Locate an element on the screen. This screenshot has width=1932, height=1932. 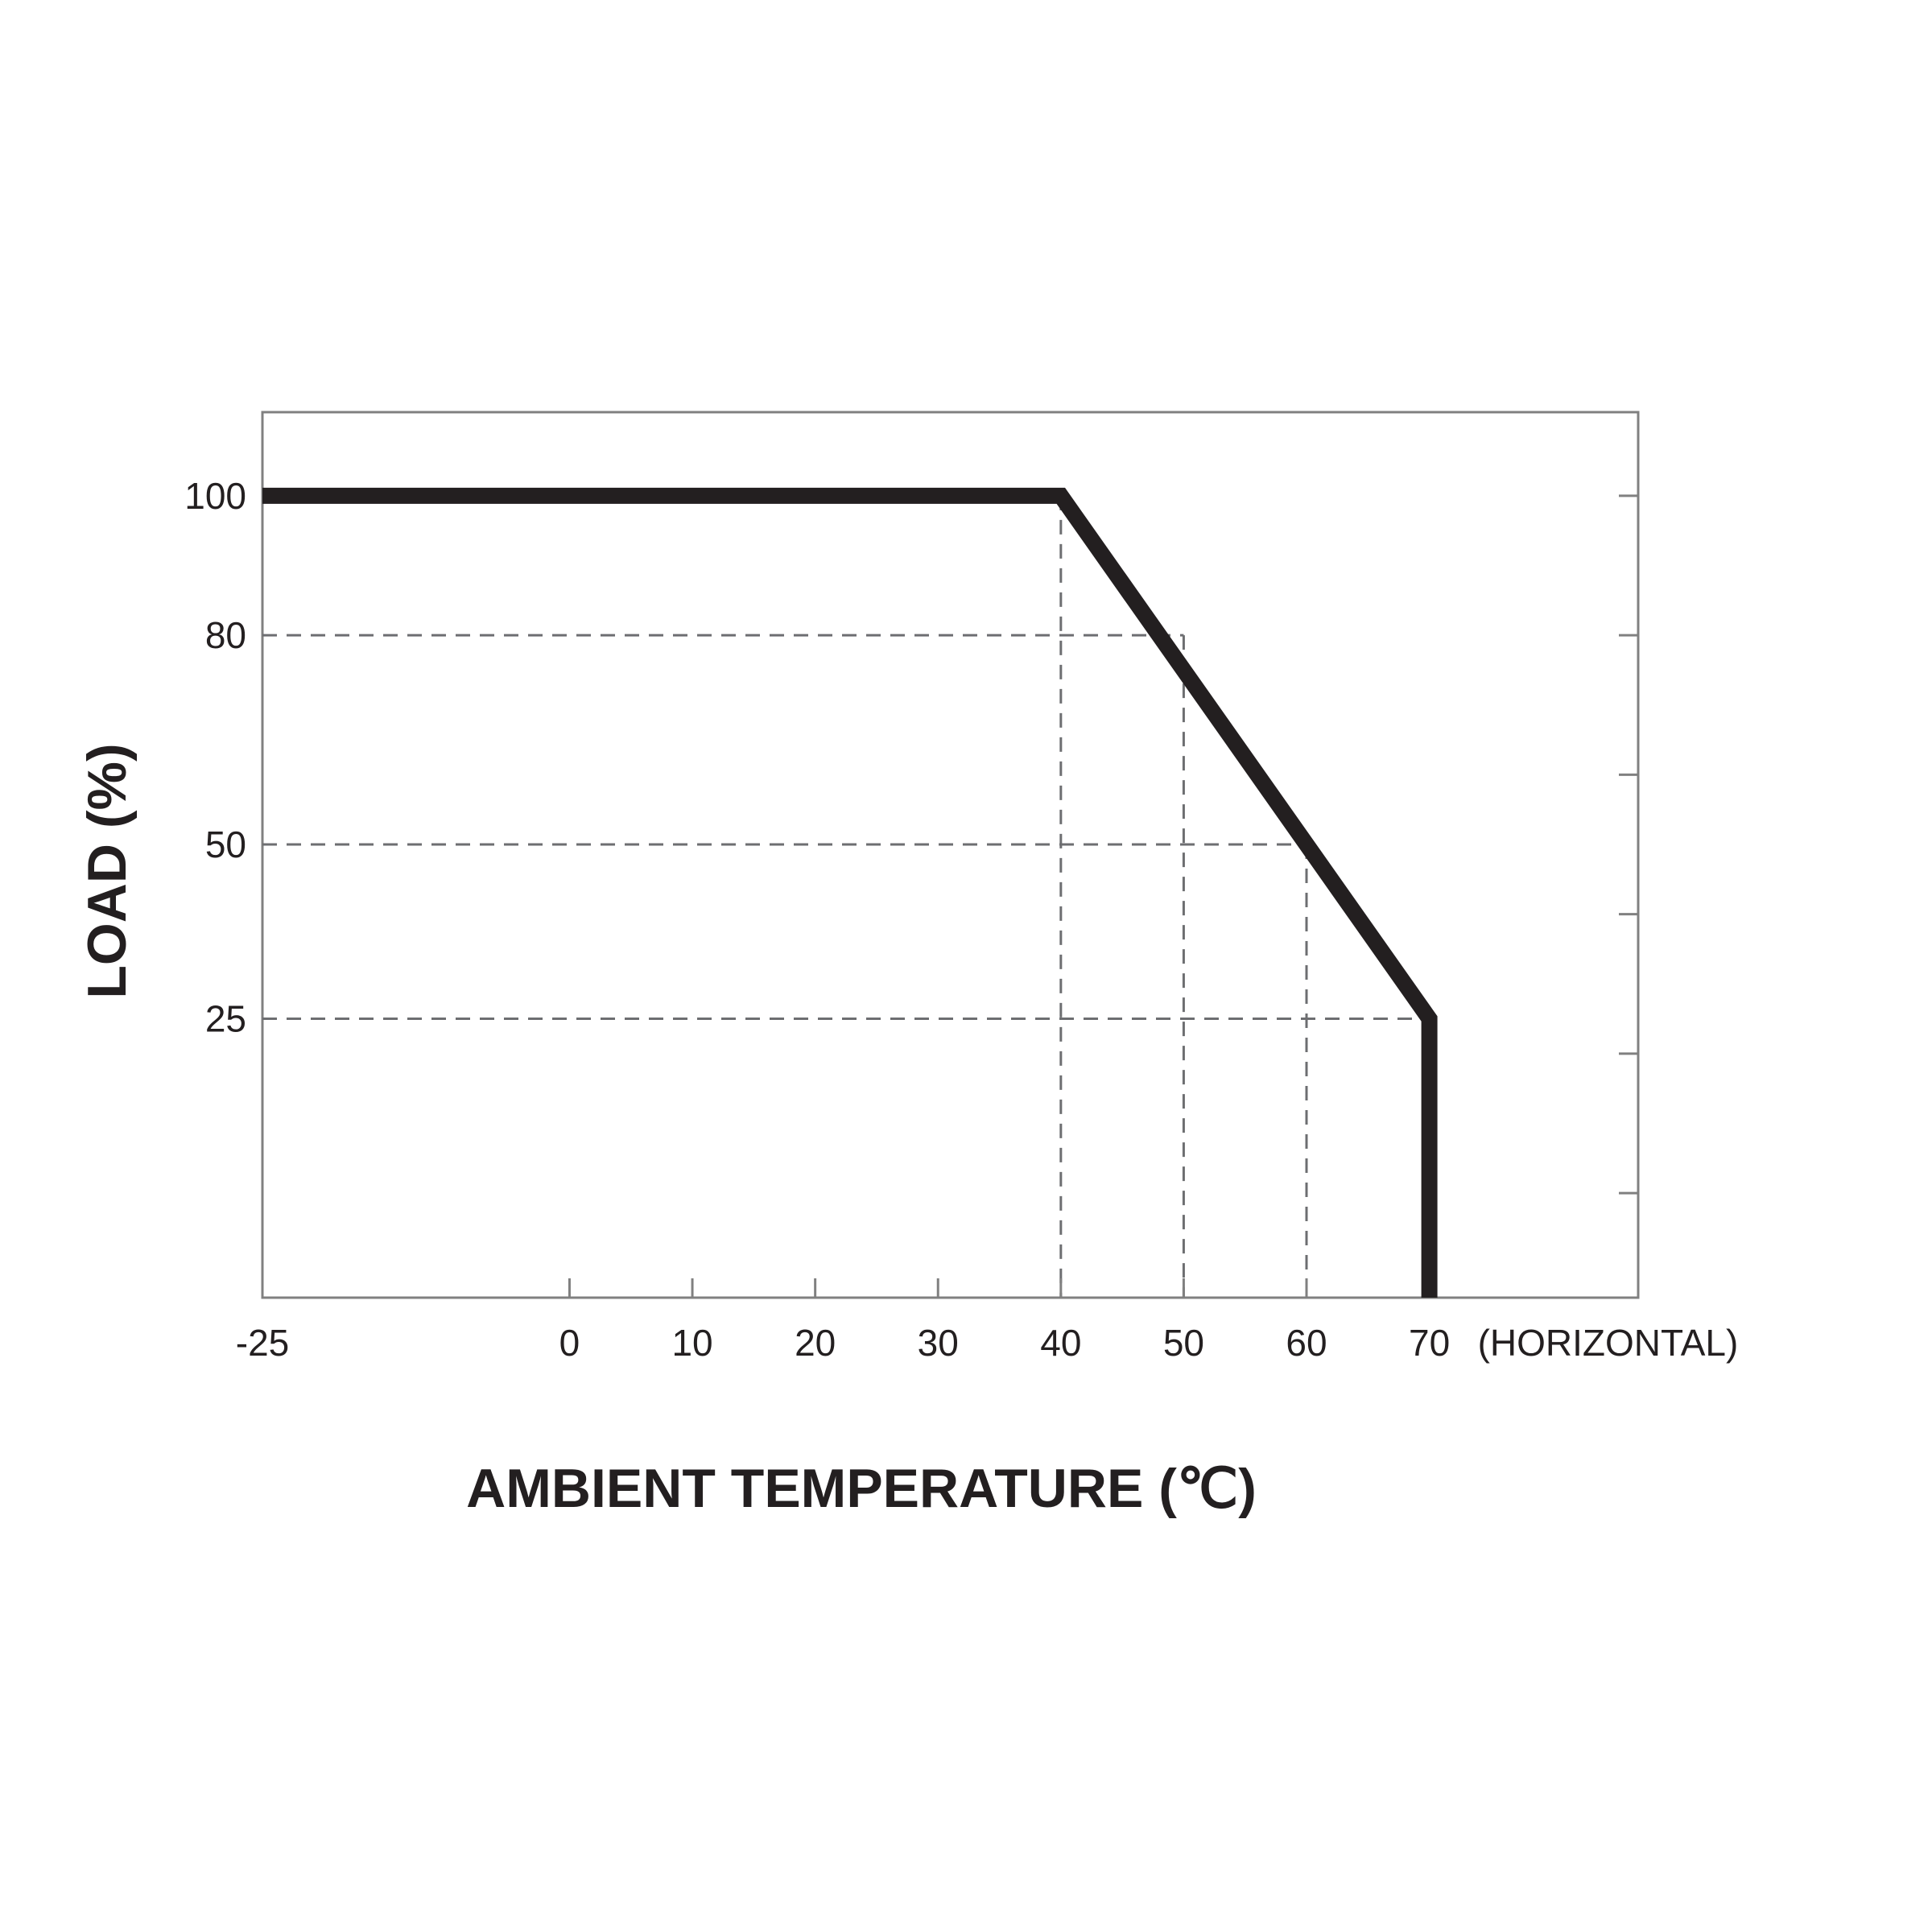
x-axis-title: AMBIENT TEMPERATURE (℃) is located at coordinates (861, 1488).